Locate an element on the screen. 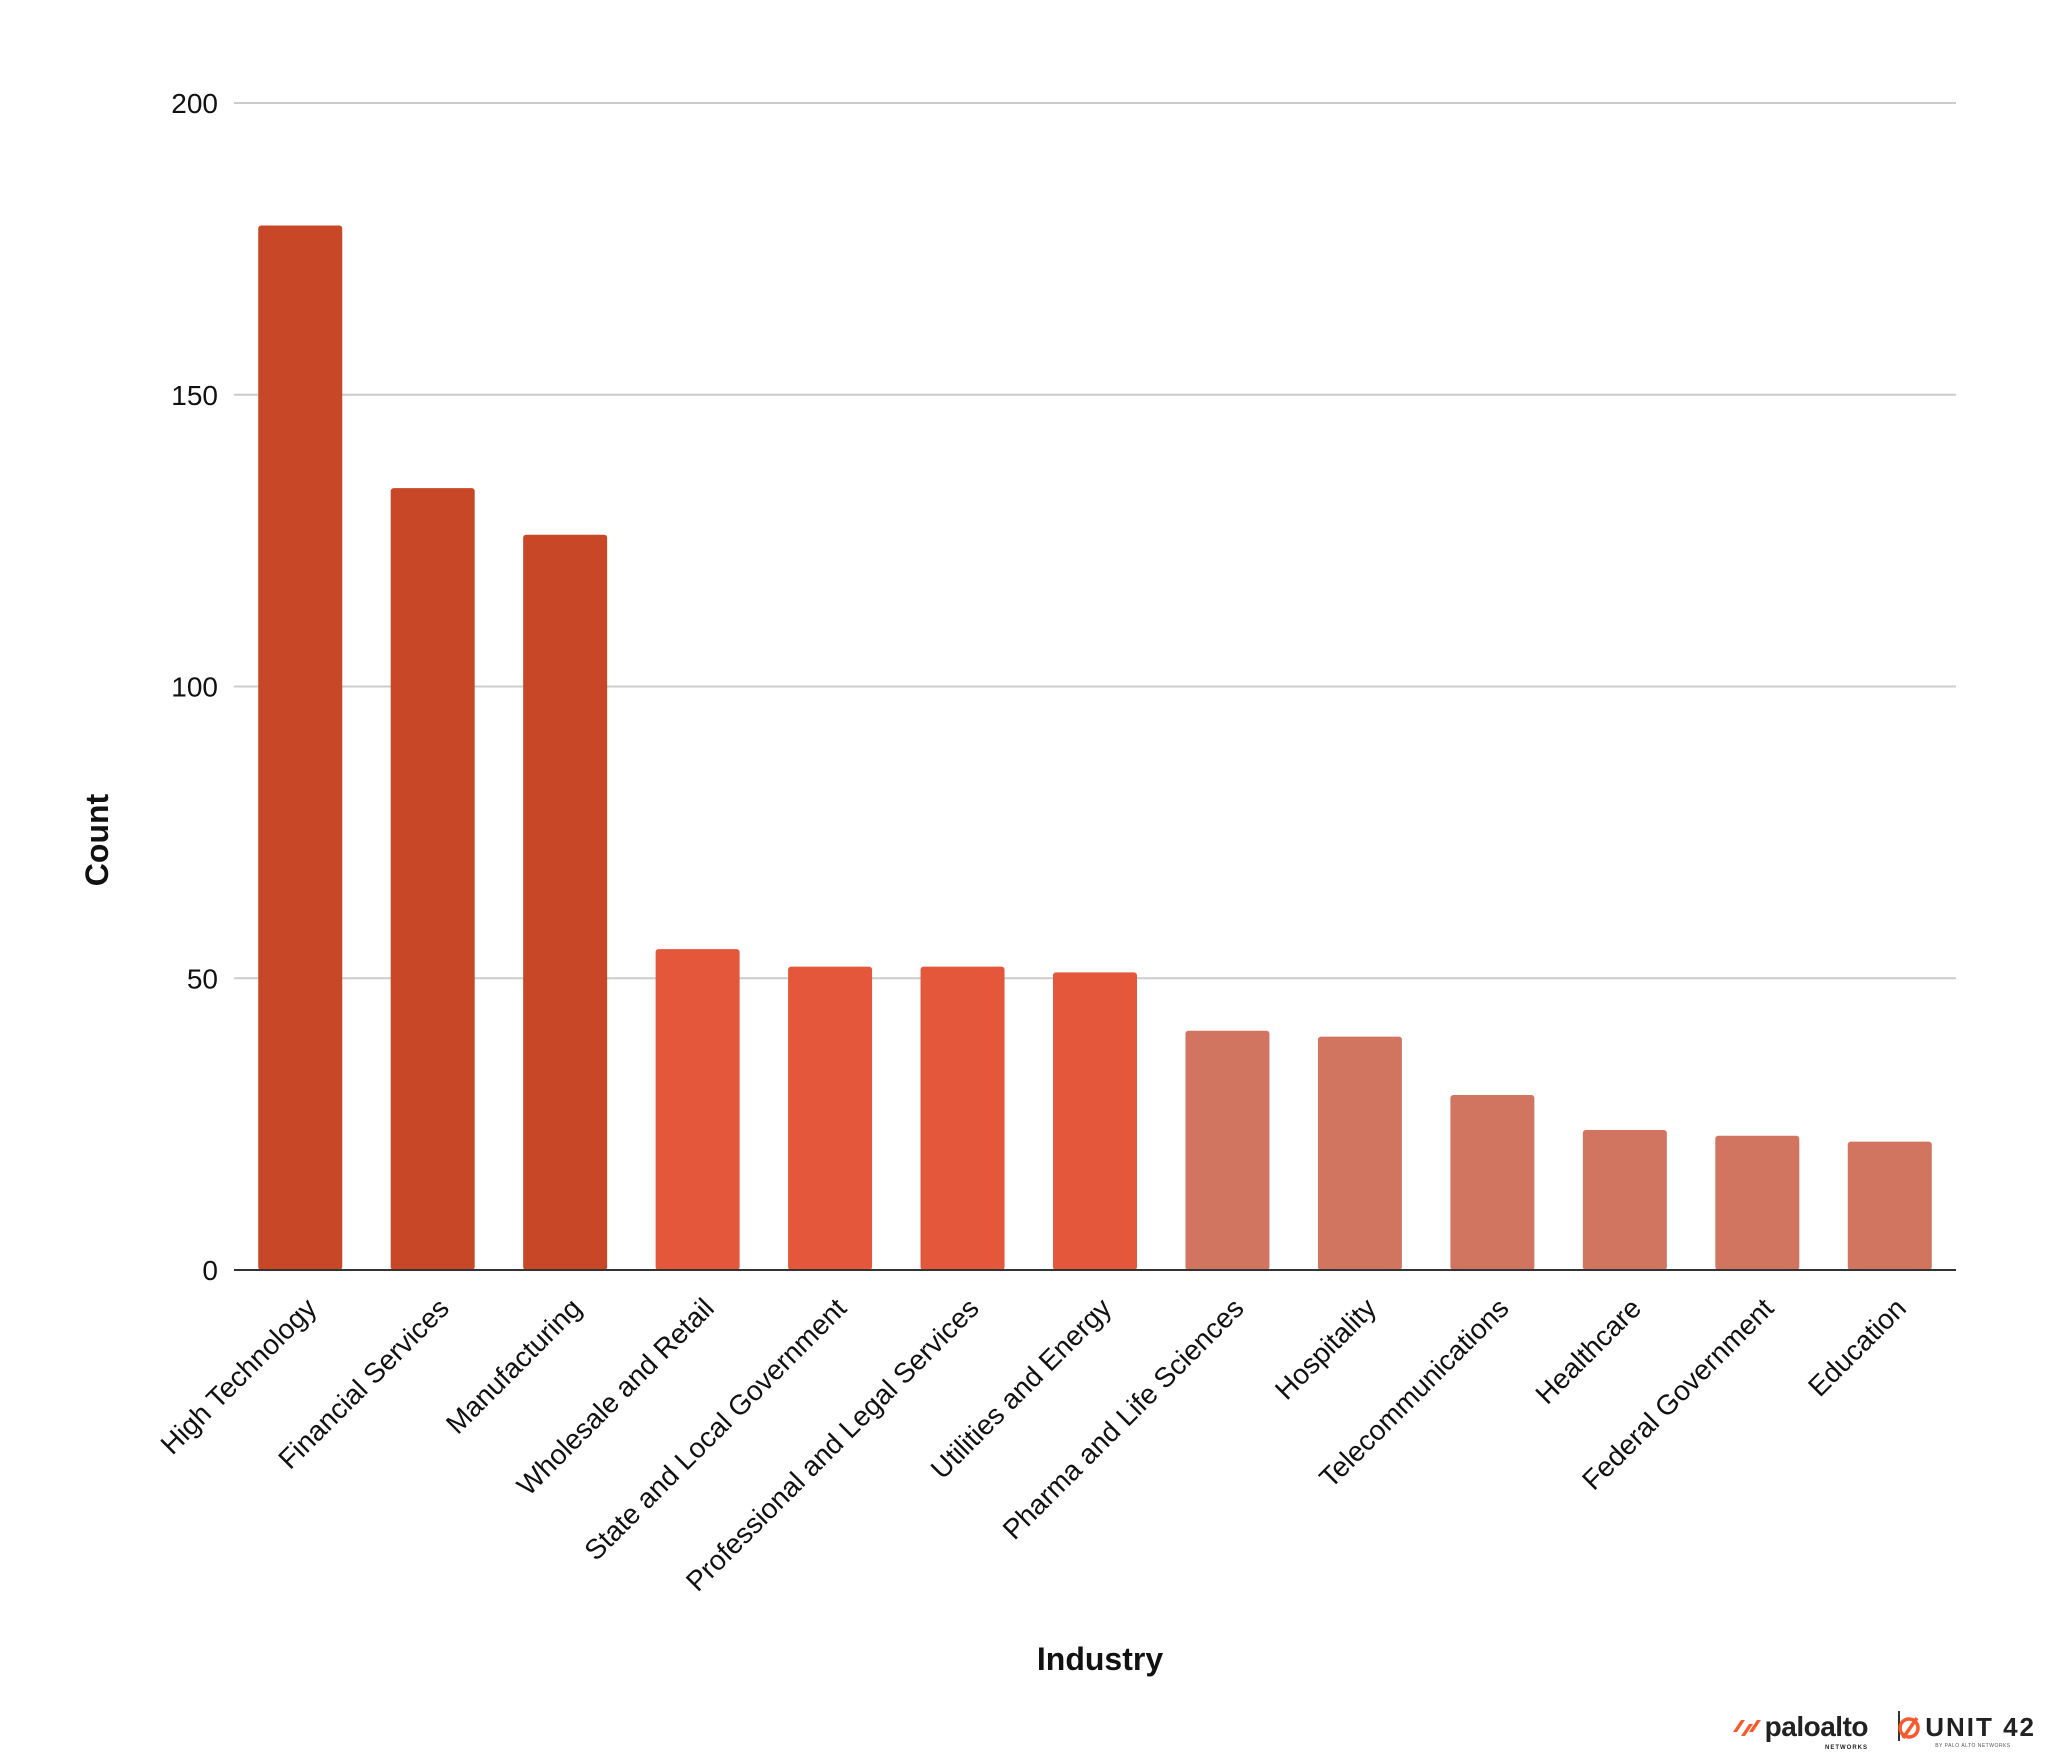  x-tick-label: Healthcare is located at coordinates (1588, 1351).